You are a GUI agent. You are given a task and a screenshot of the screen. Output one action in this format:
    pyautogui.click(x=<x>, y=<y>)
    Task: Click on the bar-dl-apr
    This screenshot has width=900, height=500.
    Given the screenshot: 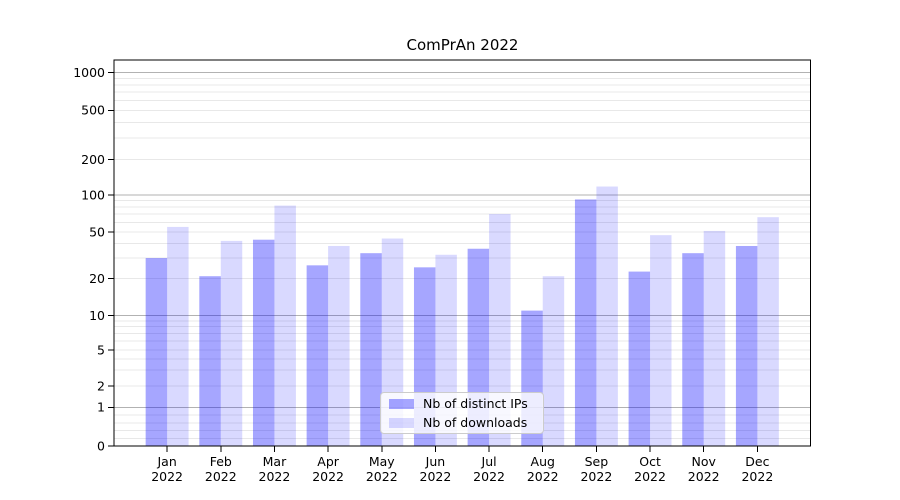 What is the action you would take?
    pyautogui.click(x=339, y=345)
    